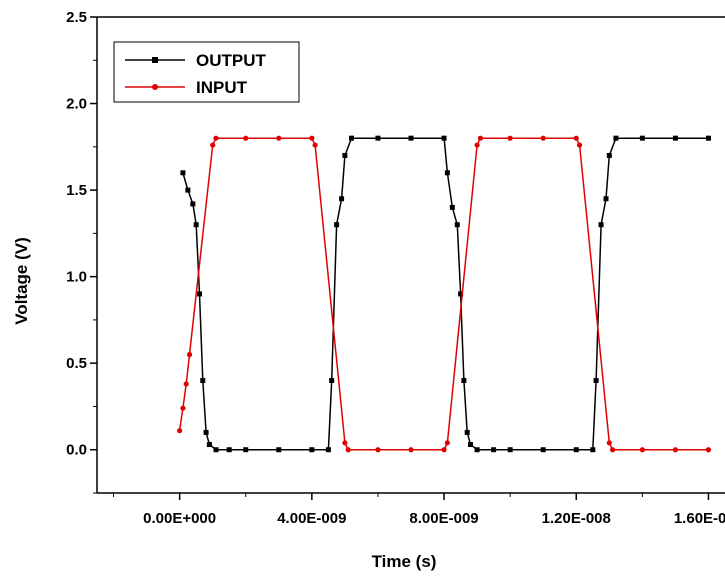 The height and width of the screenshot is (579, 725). What do you see at coordinates (576, 518) in the screenshot?
I see `x-tick-label: 1.20E-008` at bounding box center [576, 518].